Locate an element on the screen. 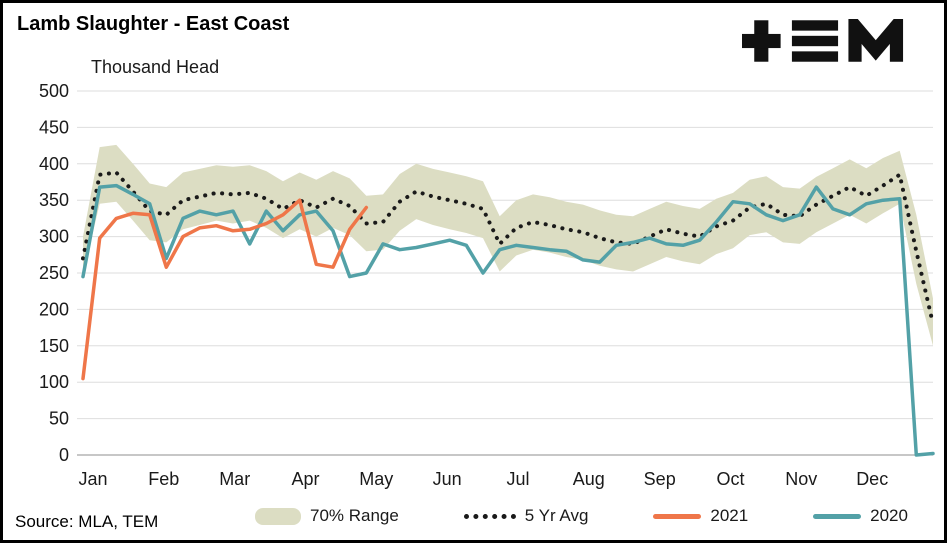 The image size is (947, 543). svg-text: 50 is located at coordinates (59, 419).